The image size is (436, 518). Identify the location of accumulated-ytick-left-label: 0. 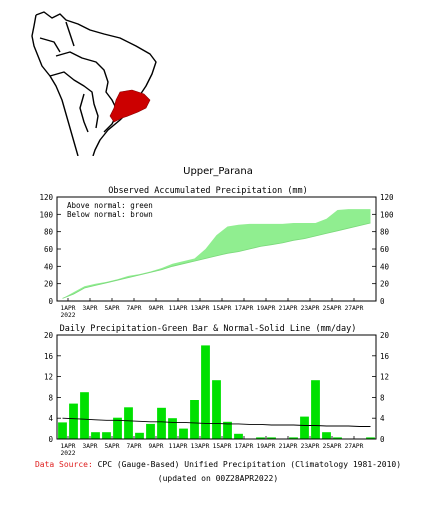
(50, 301).